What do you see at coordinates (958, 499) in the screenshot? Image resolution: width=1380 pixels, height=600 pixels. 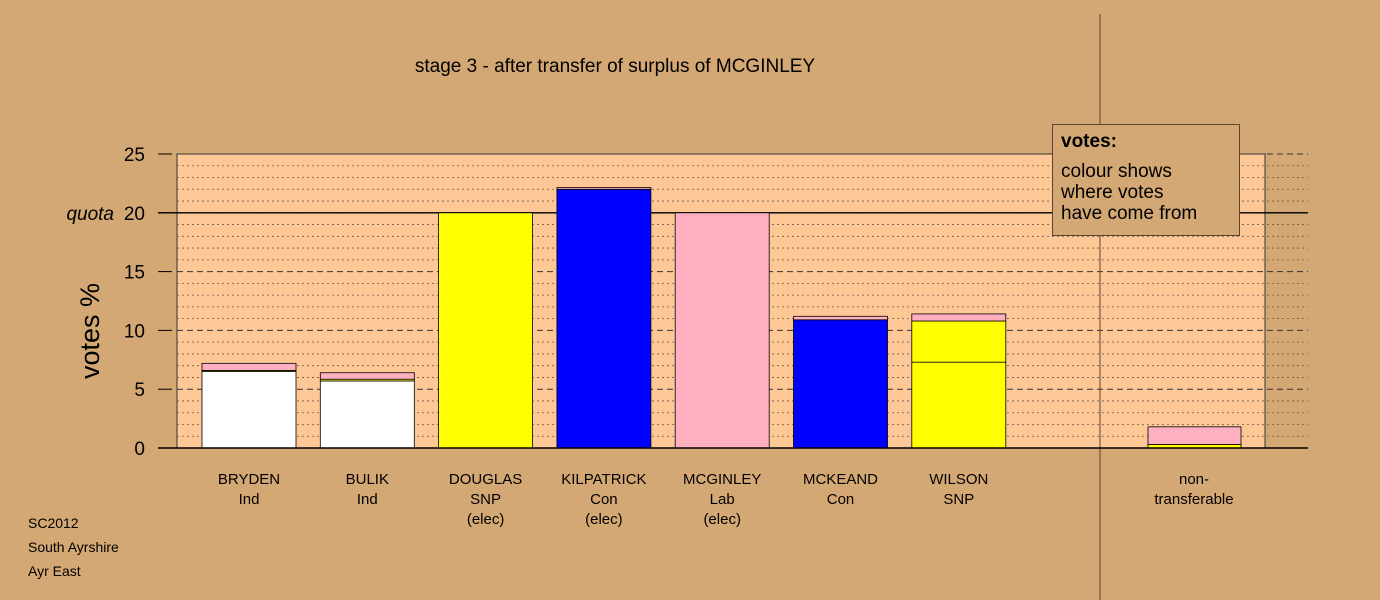 I see `x-label-wilson: SNP` at bounding box center [958, 499].